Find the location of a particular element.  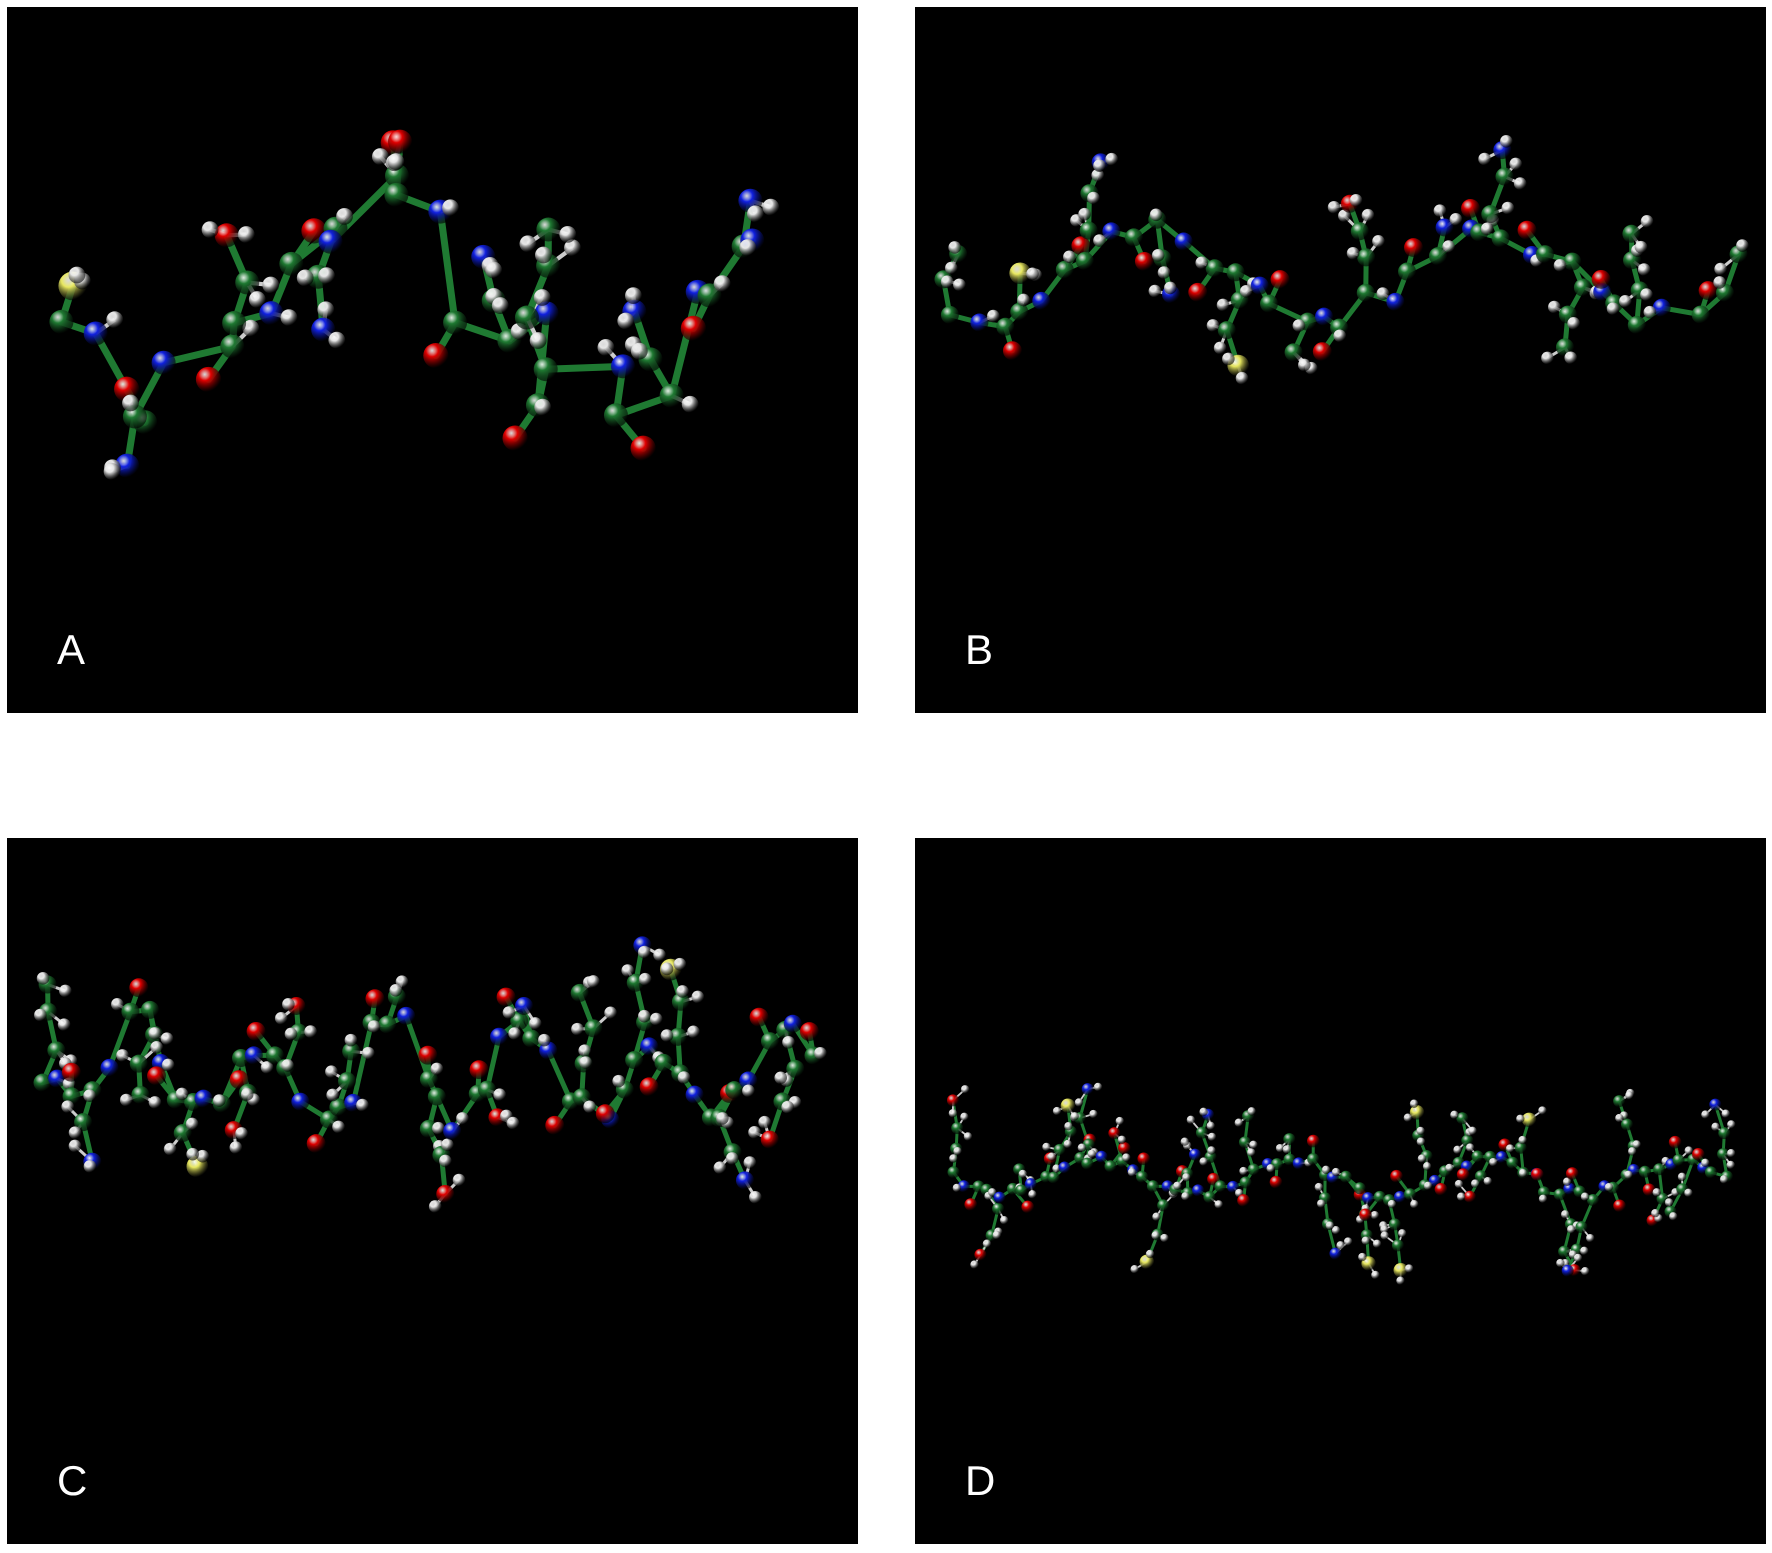

bond-group is located at coordinates (1342, 259).